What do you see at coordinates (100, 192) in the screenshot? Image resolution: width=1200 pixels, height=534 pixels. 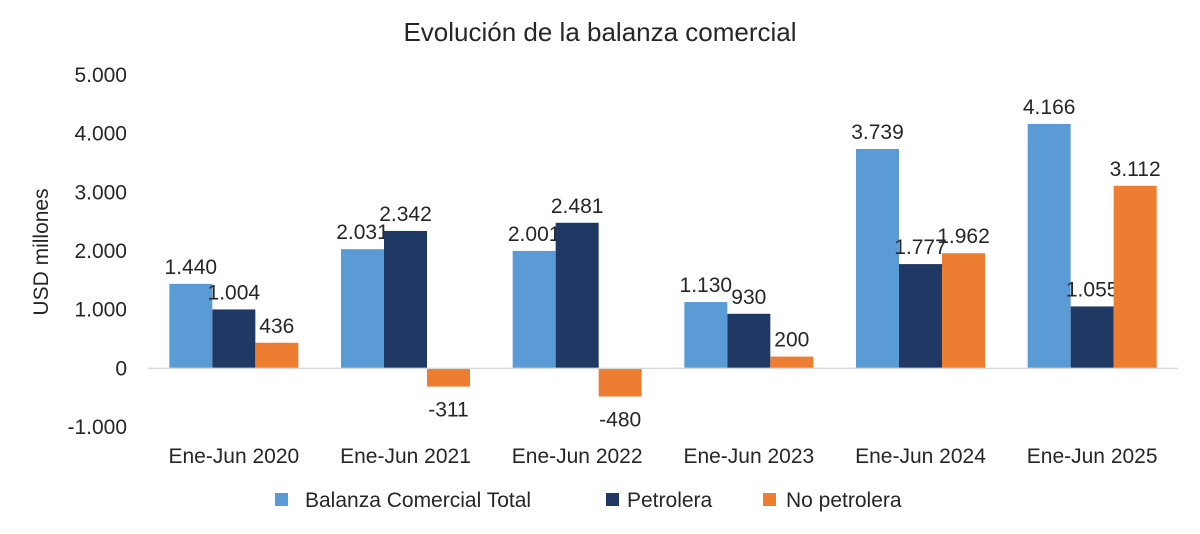 I see `y-tick-label: 3.000` at bounding box center [100, 192].